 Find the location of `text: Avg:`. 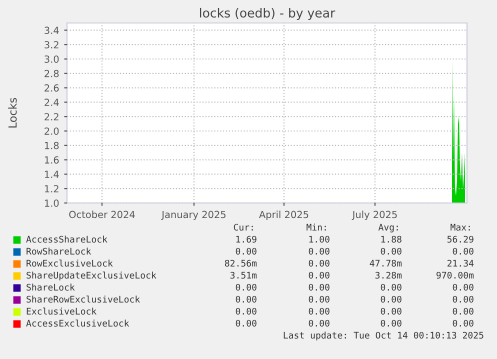

text: Avg: is located at coordinates (388, 228).